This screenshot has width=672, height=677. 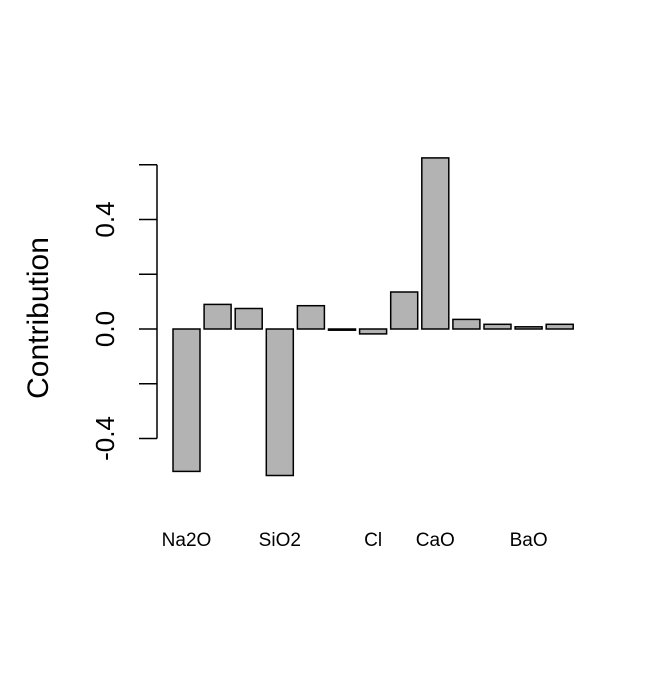 I want to click on category-label-11: BaO, so click(x=529, y=540).